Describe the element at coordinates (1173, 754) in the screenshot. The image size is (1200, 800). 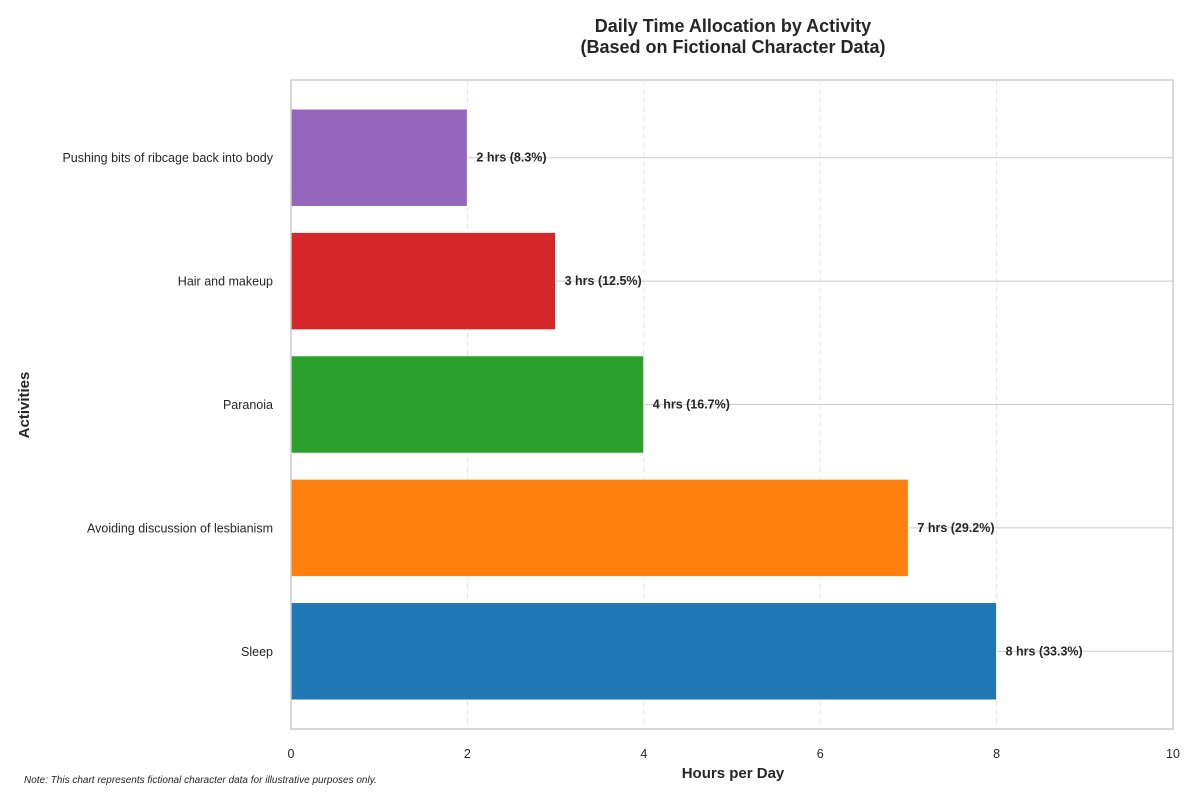
I see `x-tick-label: 10` at that location.